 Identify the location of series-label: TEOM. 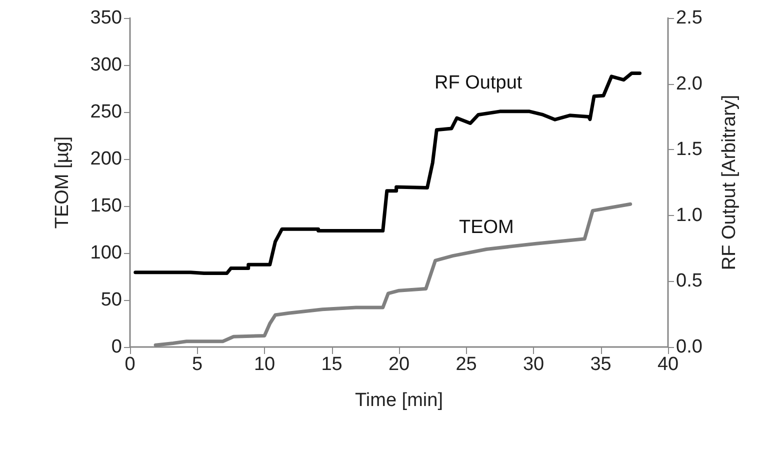
(486, 227).